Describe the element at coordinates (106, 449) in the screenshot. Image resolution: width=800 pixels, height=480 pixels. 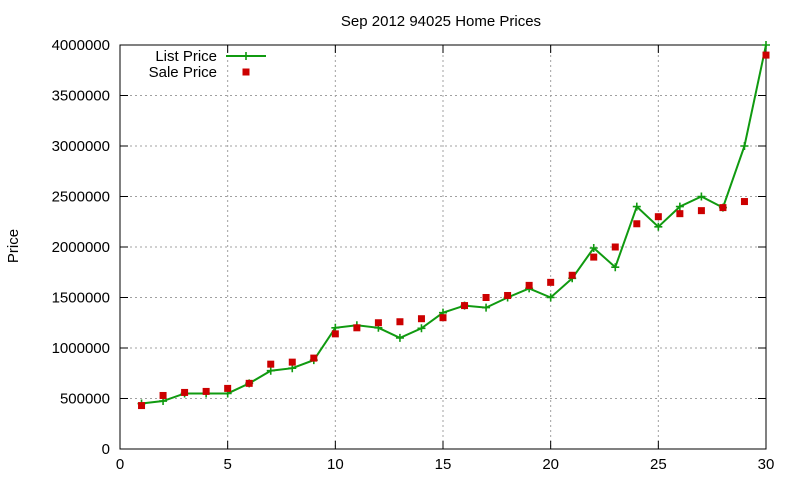
I see `y-tick-label: 0` at that location.